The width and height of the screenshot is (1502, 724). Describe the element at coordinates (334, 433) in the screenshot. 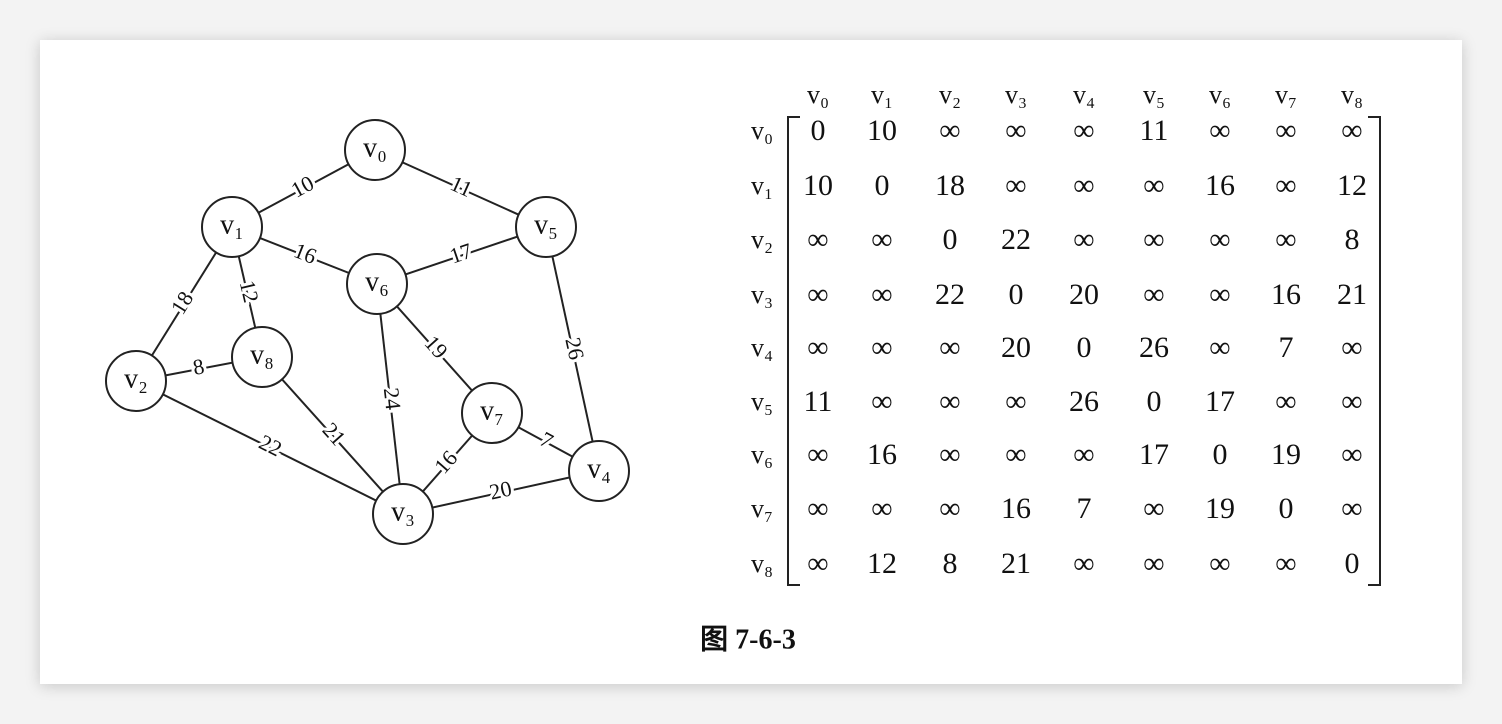

I see `edge-weight: 21` at that location.